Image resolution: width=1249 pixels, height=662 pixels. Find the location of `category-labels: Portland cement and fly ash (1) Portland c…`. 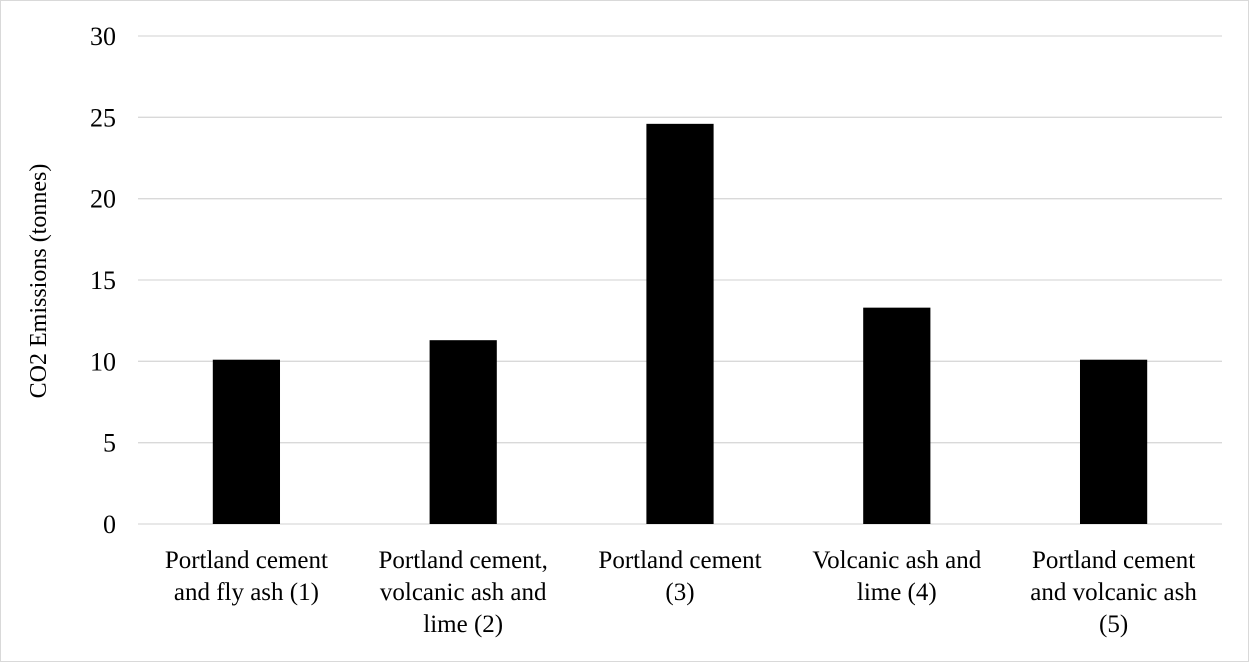

category-labels: Portland cement and fly ash (1) Portland c… is located at coordinates (681, 592).